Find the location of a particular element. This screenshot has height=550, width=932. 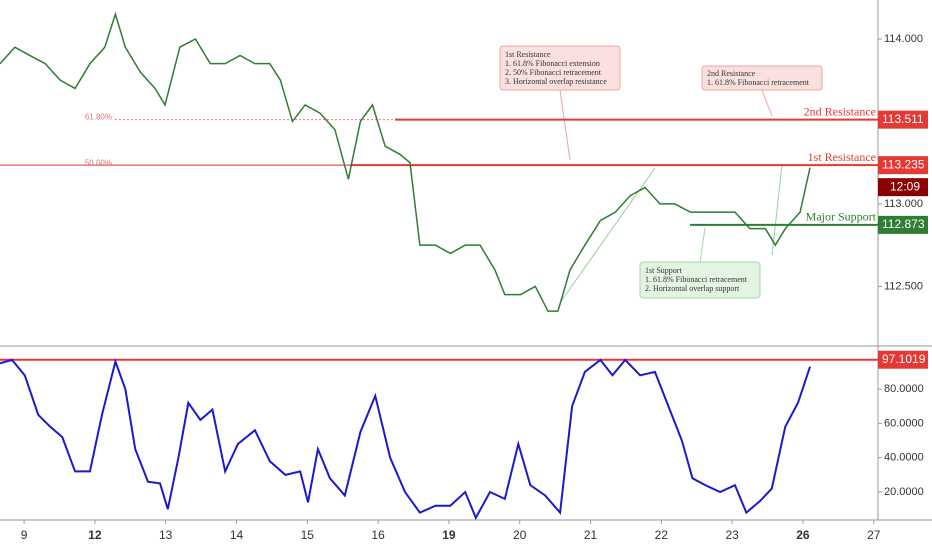

level-name: Major Support is located at coordinates (841, 217).